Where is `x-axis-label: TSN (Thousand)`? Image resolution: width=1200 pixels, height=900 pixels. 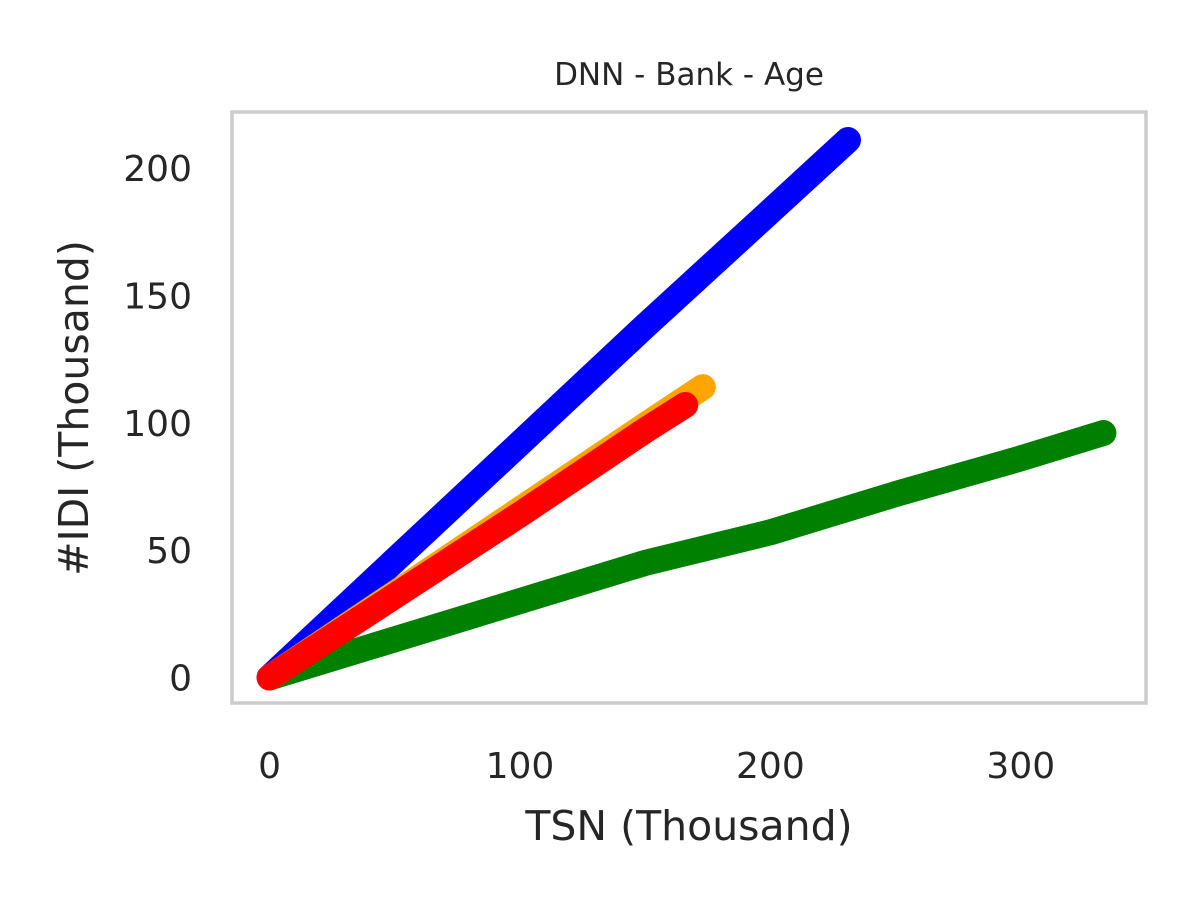 x-axis-label: TSN (Thousand) is located at coordinates (688, 826).